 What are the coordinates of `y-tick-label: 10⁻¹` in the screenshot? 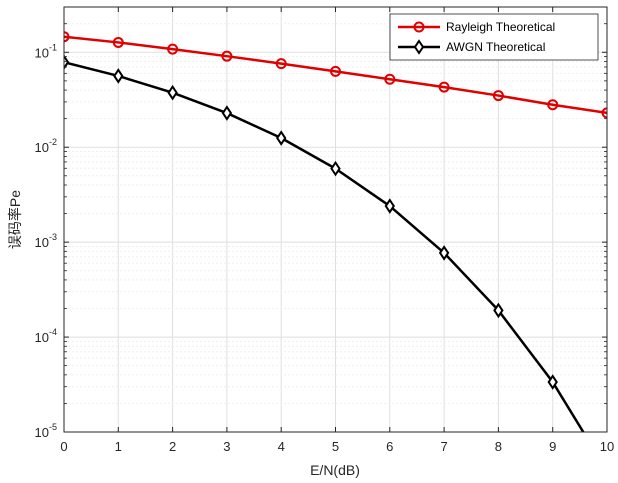 It's located at (46, 51).